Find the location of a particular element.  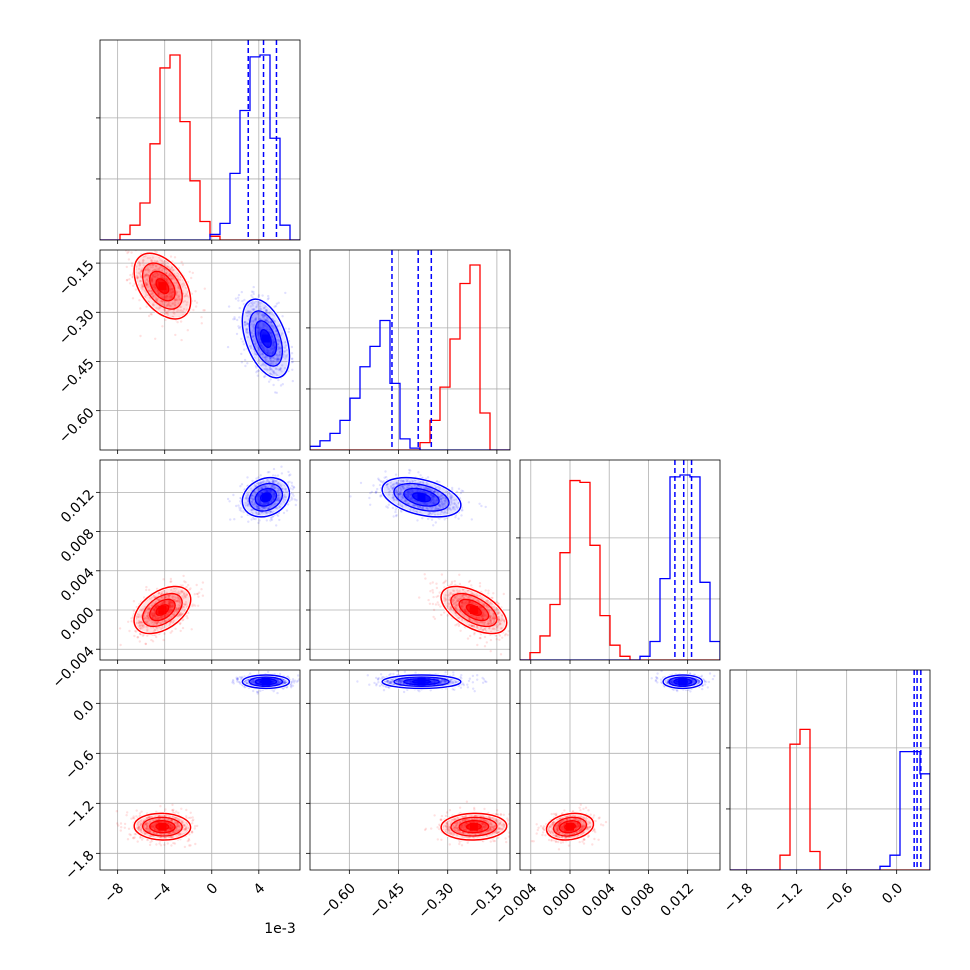

density-peak is located at coordinates (265, 497).